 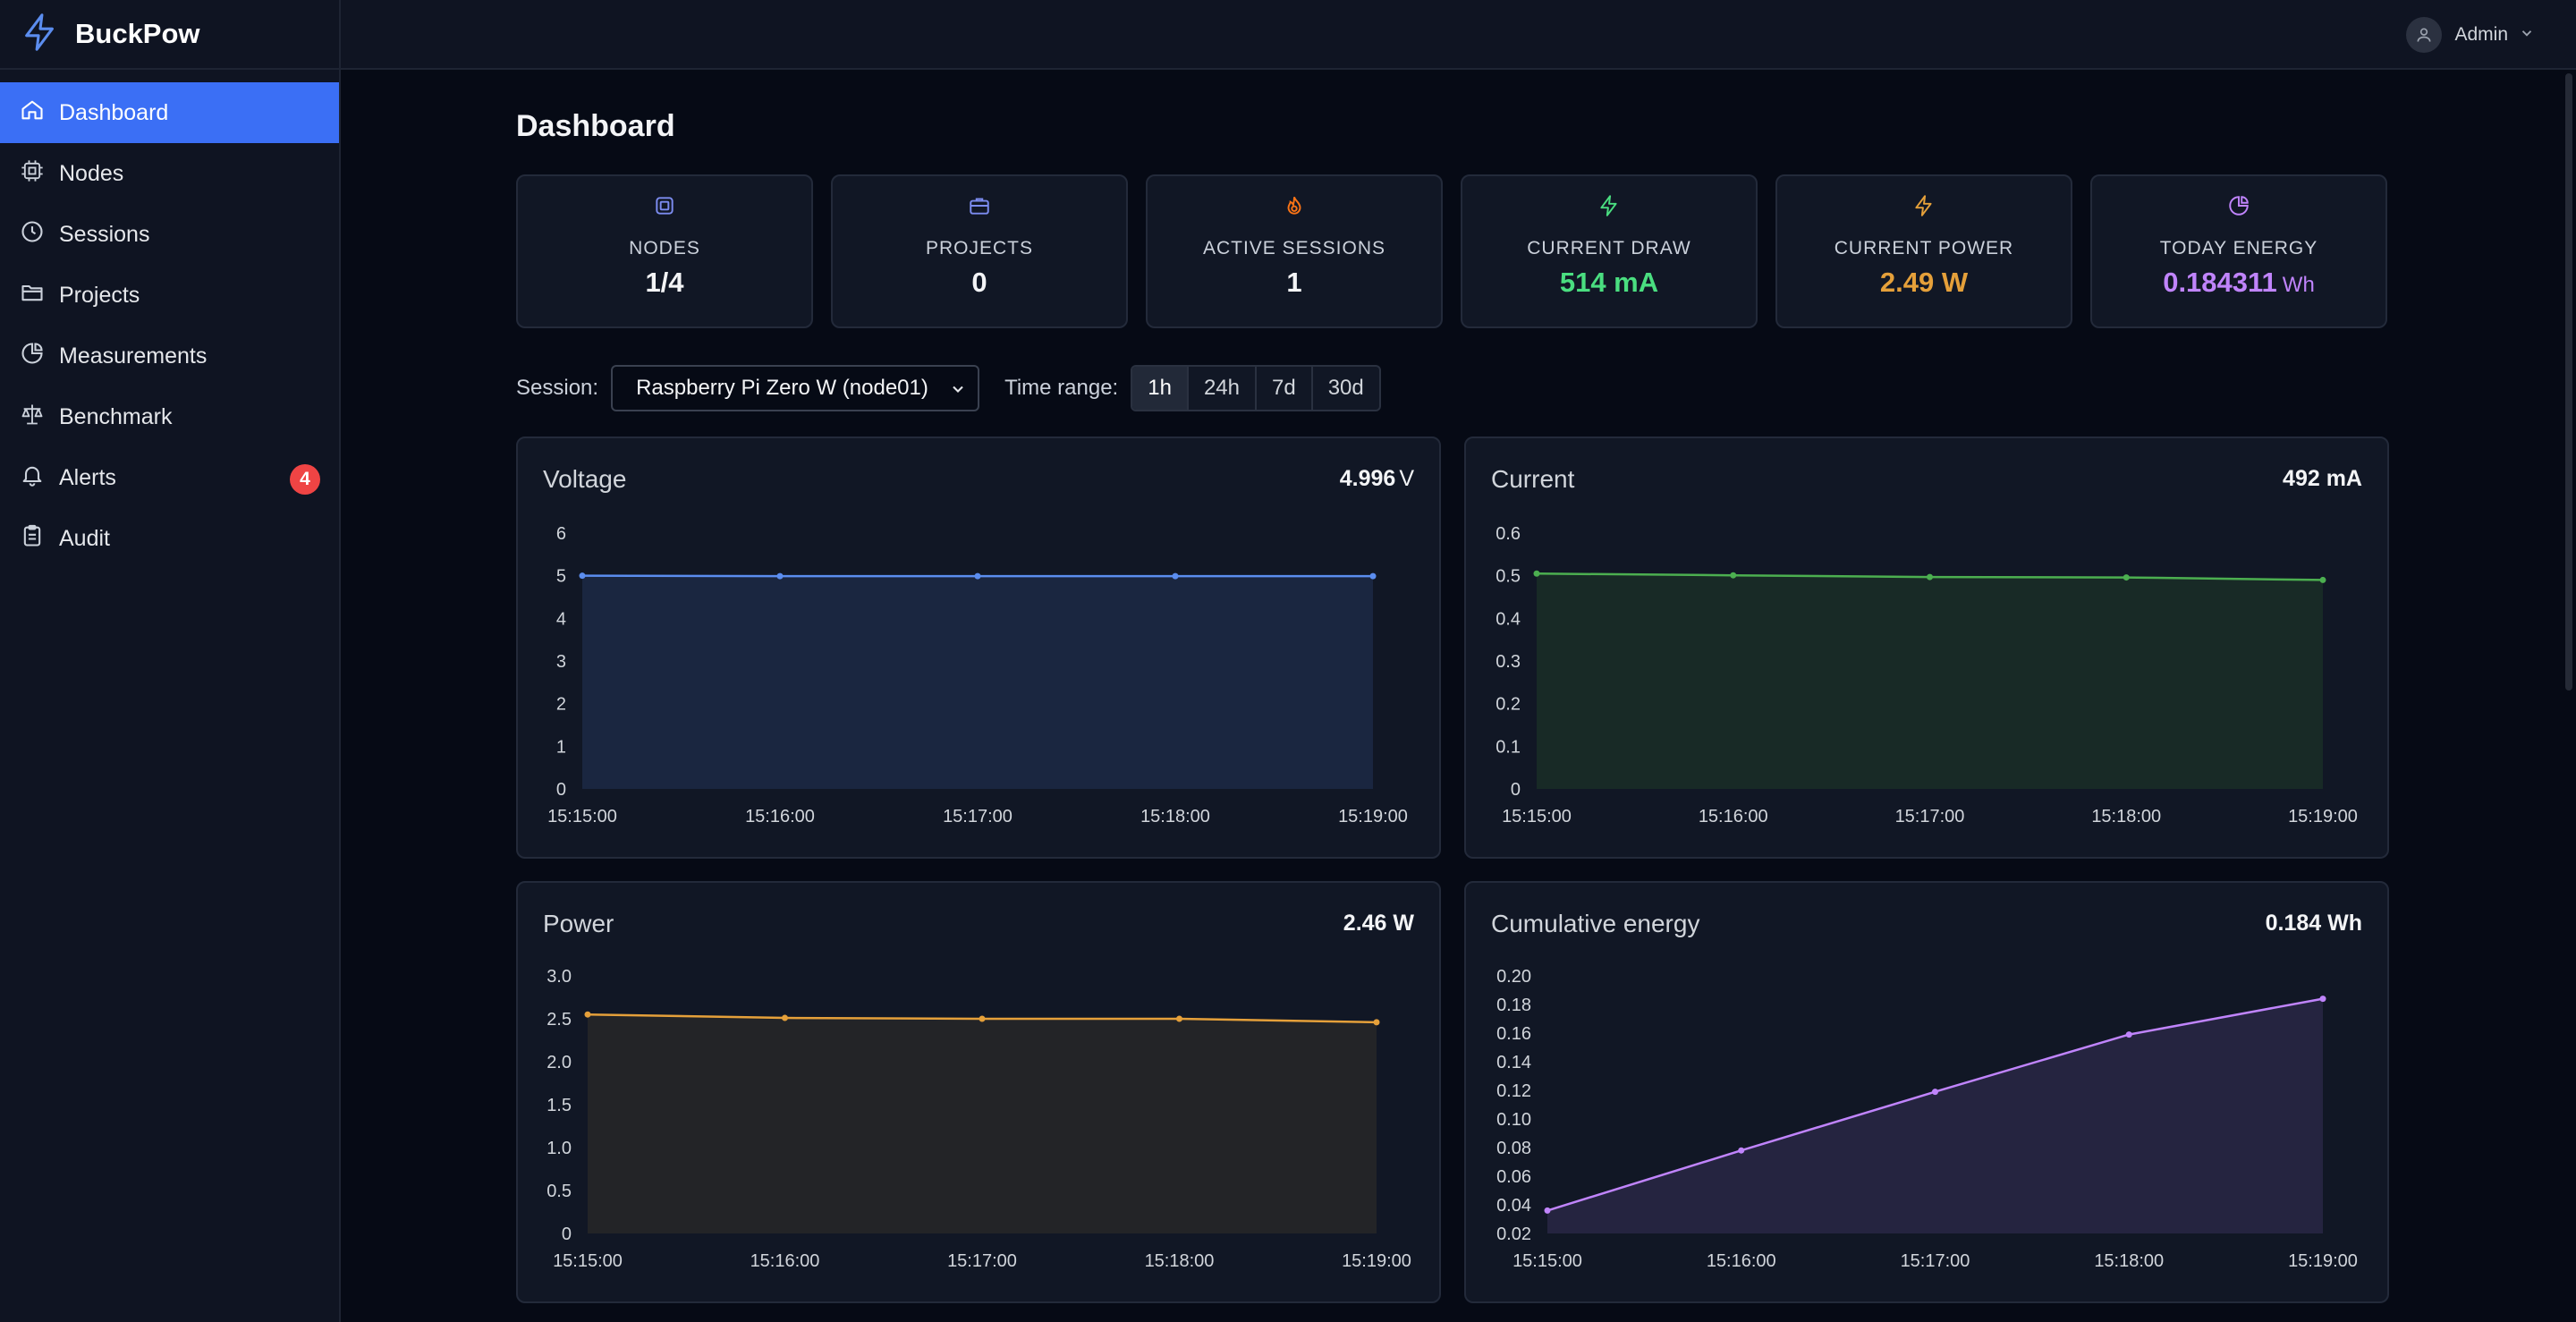 I want to click on scrollbar, so click(x=2568, y=382).